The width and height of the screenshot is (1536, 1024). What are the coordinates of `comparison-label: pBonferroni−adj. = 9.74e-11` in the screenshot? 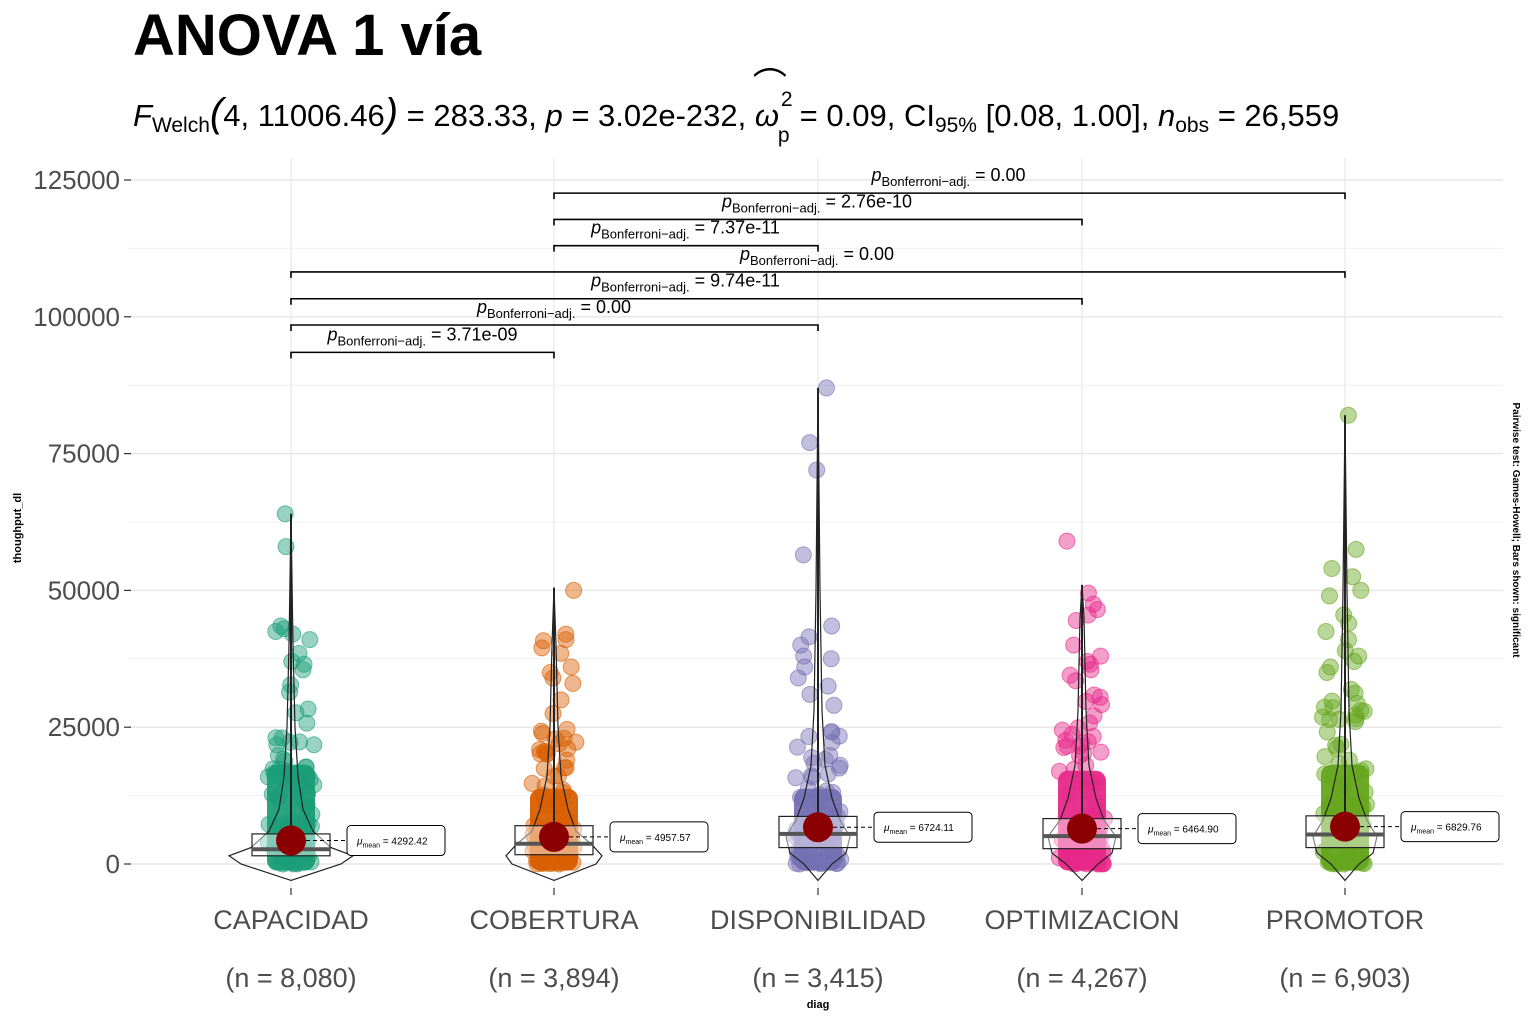 It's located at (685, 283).